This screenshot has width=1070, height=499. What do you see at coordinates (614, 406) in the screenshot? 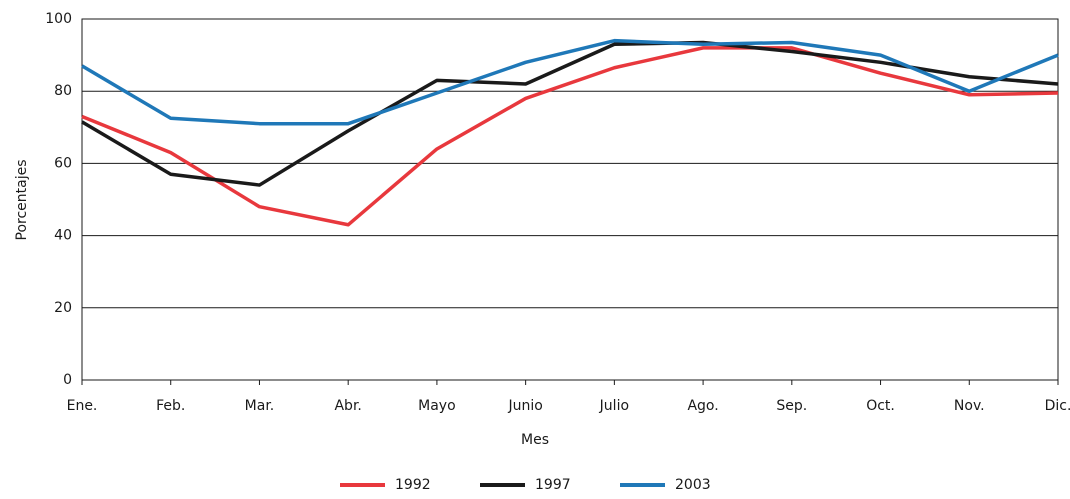
I see `x-tick-label: Julio` at bounding box center [614, 406].